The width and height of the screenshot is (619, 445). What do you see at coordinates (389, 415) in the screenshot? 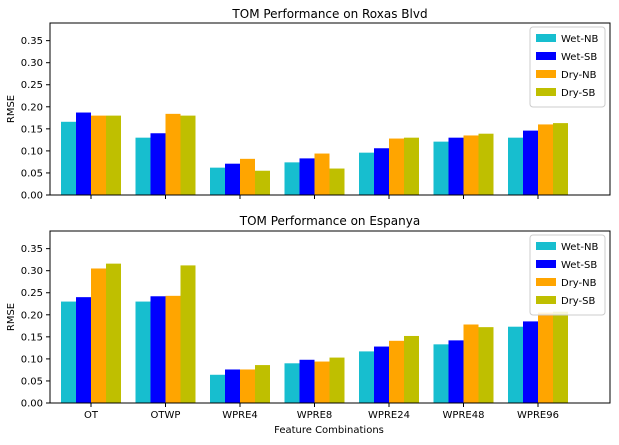
I see `x-tick-label-wpre24: WPRE24` at bounding box center [389, 415].